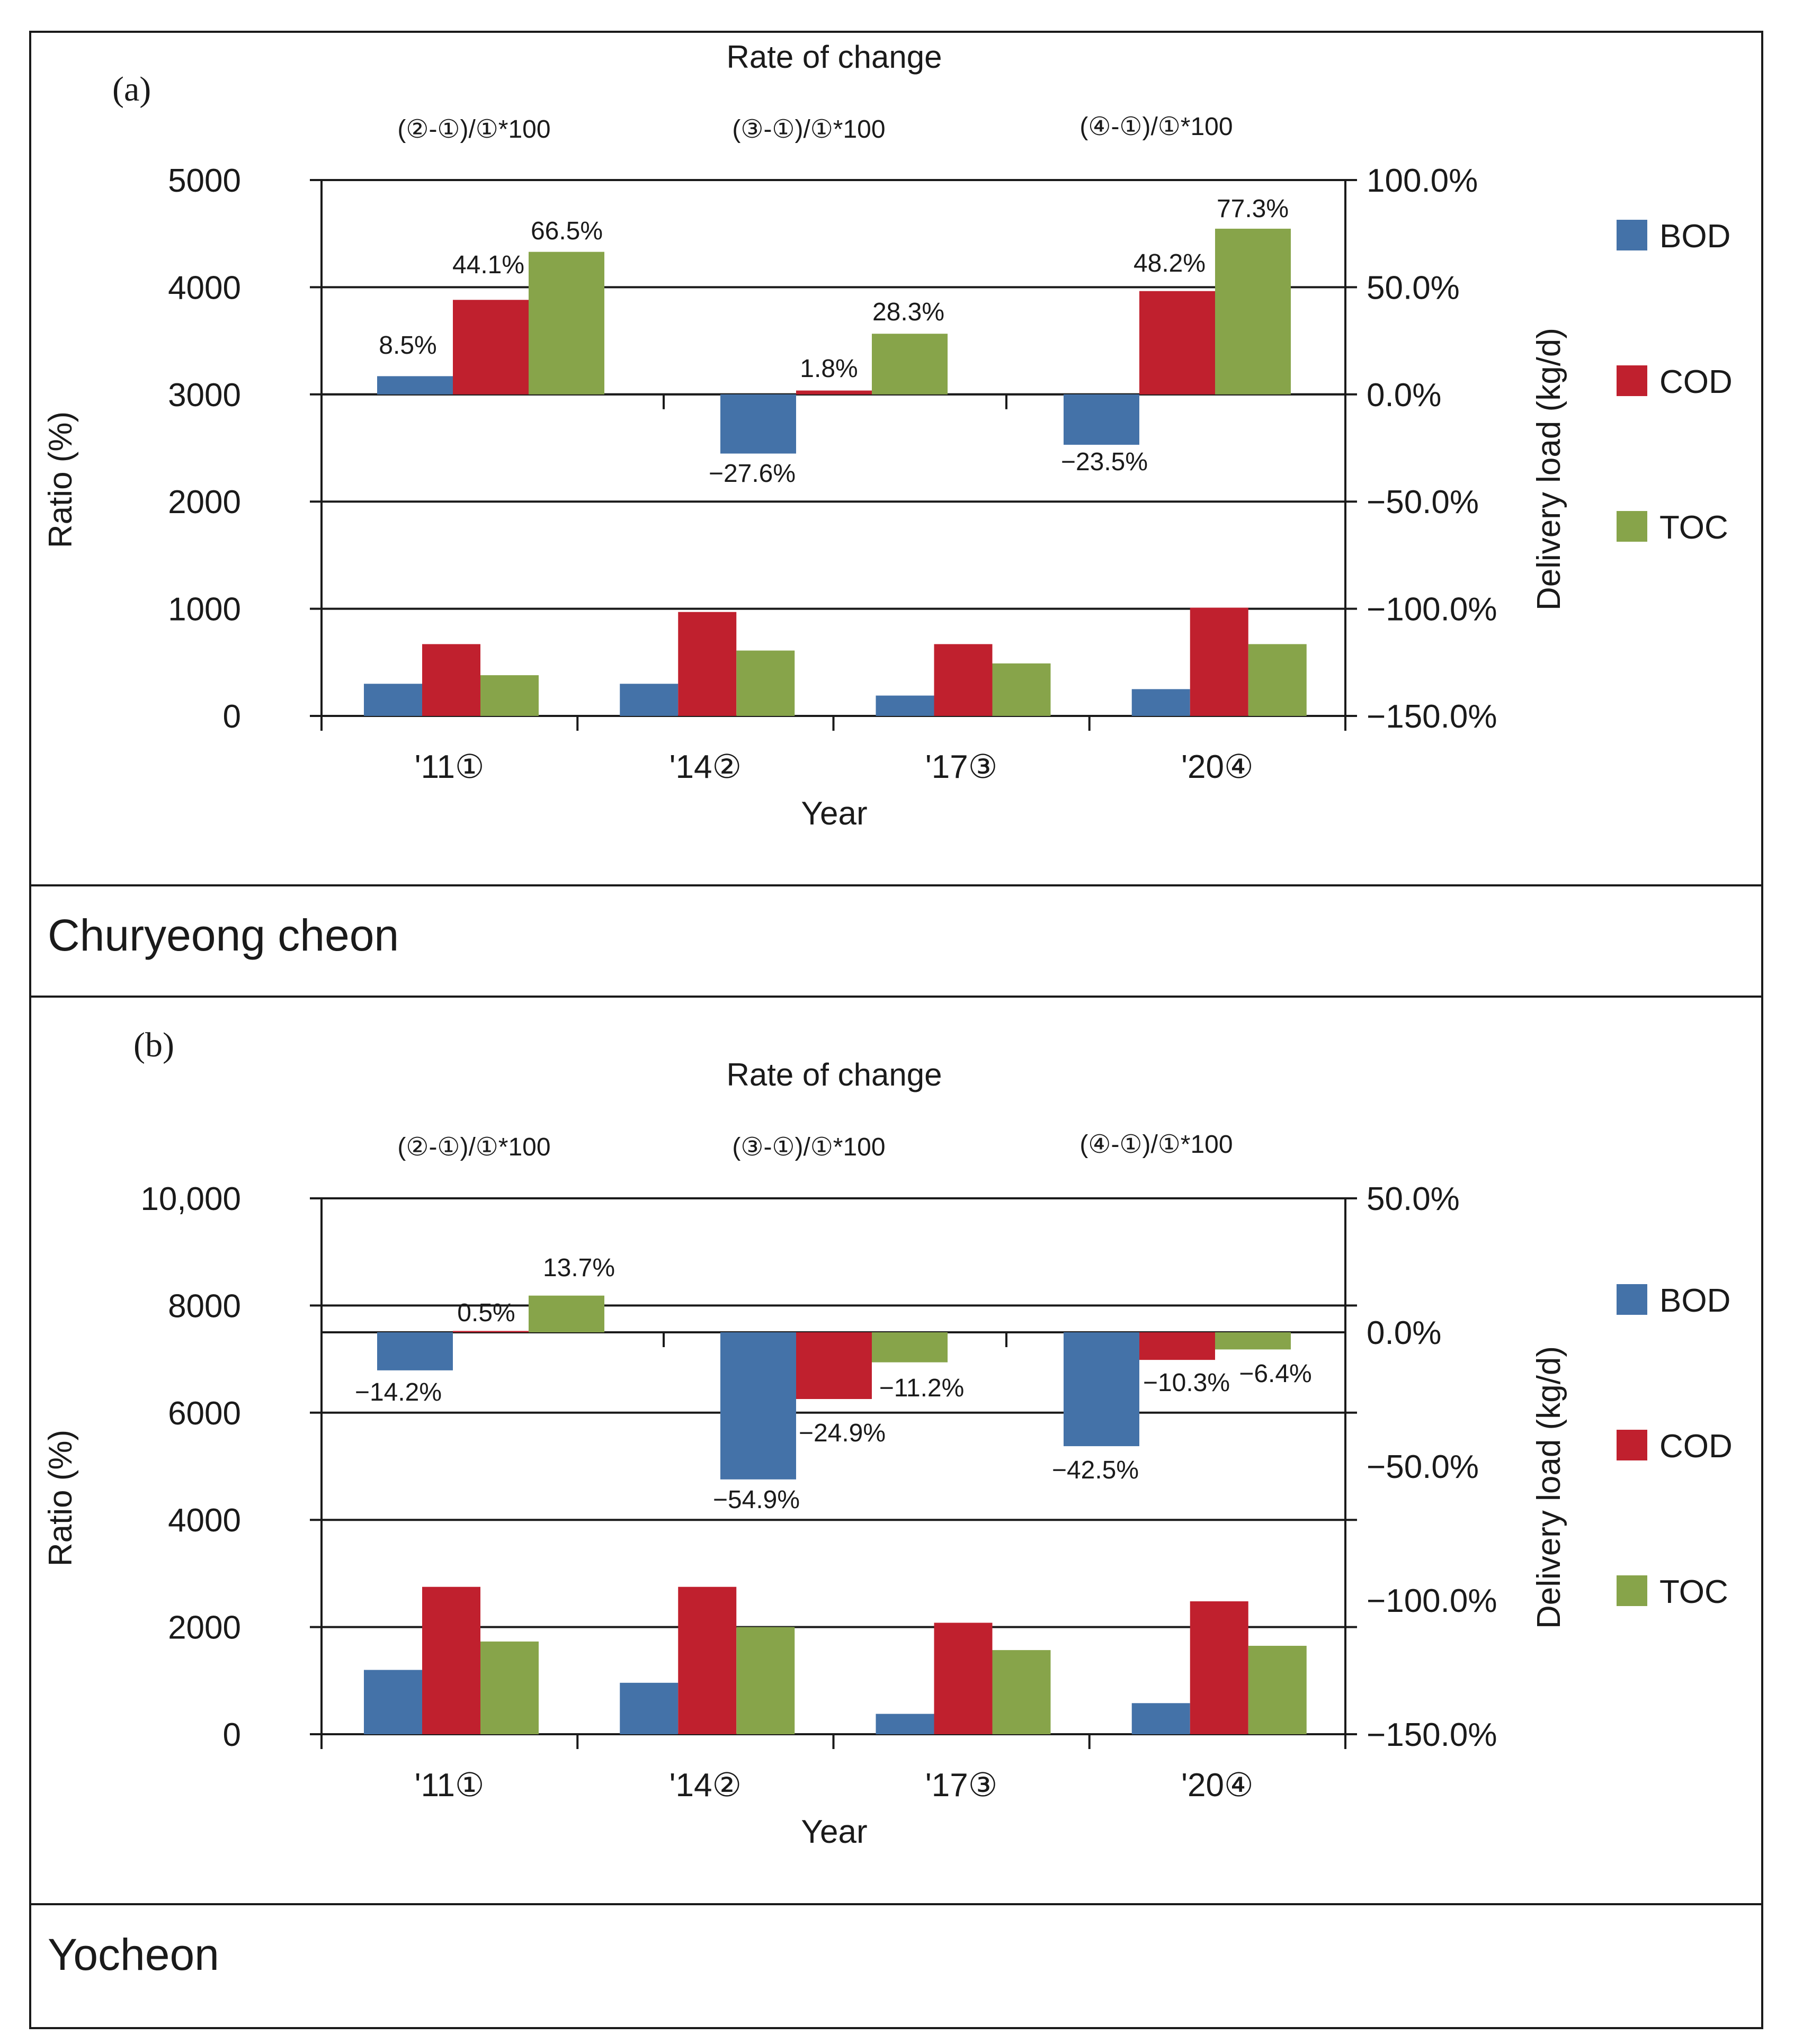 This screenshot has width=1794, height=2044. Describe the element at coordinates (1156, 1145) in the screenshot. I see `formula-b-3: (④-①)/①*100` at that location.